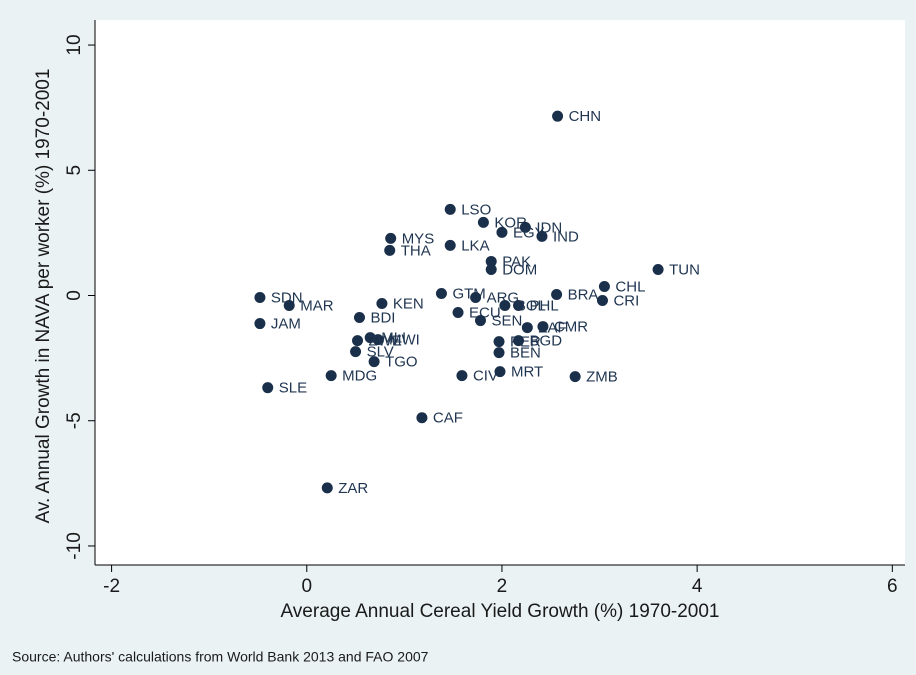 This screenshot has width=916, height=675. What do you see at coordinates (697, 586) in the screenshot?
I see `x-tick-label: 4` at bounding box center [697, 586].